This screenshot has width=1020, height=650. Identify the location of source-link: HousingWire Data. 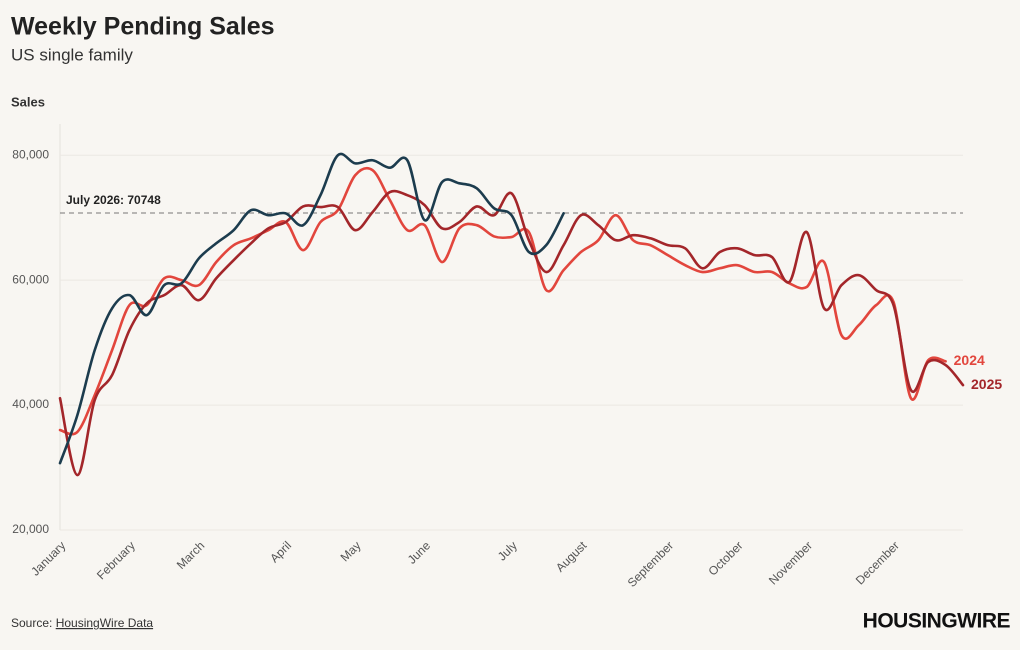
(105, 623).